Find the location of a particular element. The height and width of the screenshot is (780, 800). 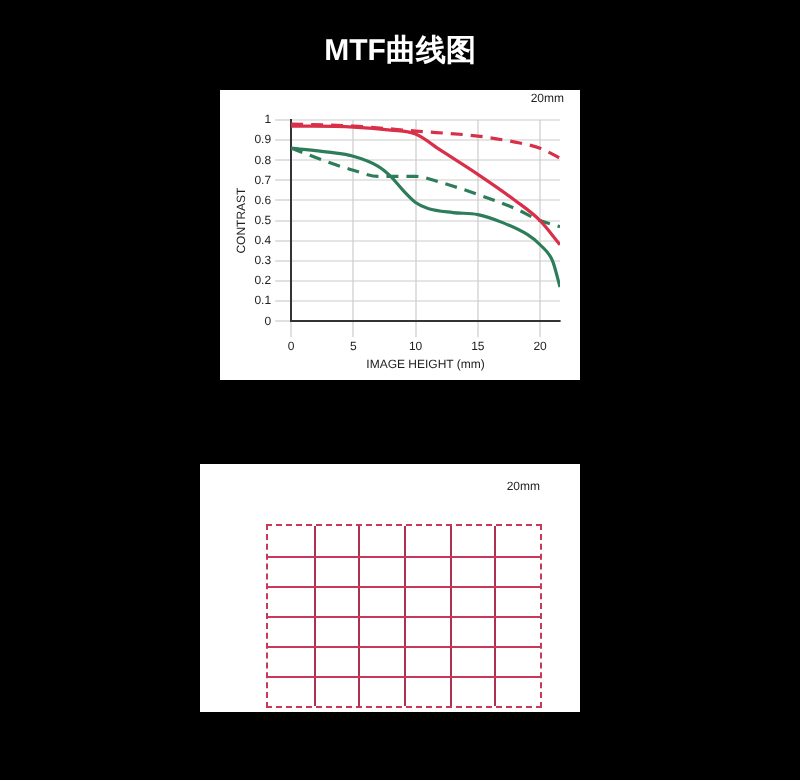

chart-title: MTF曲线图 is located at coordinates (400, 51).